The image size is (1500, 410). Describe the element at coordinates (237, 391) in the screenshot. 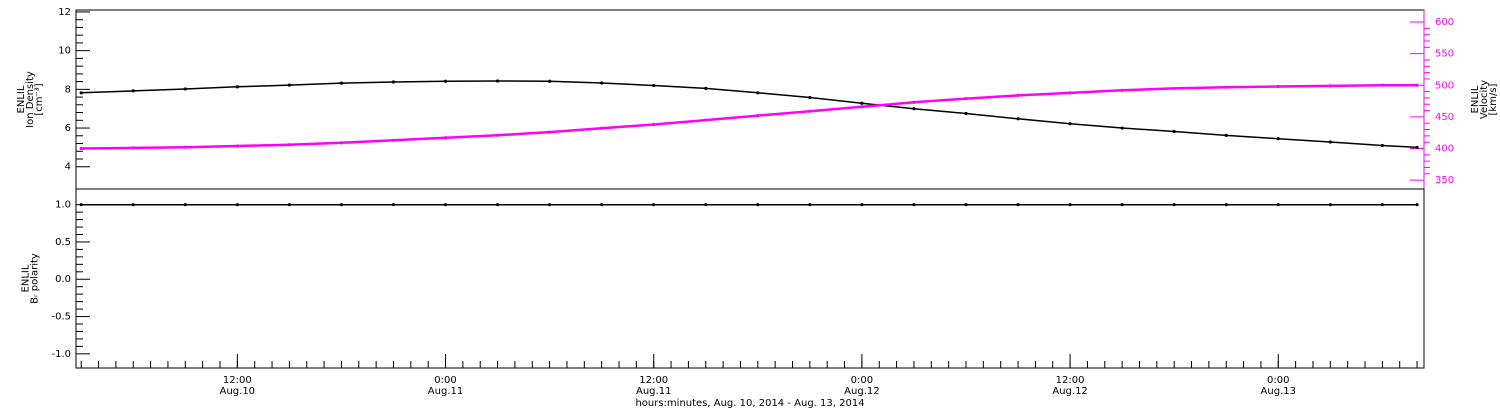

I see `x-tick-label: Aug.10` at that location.